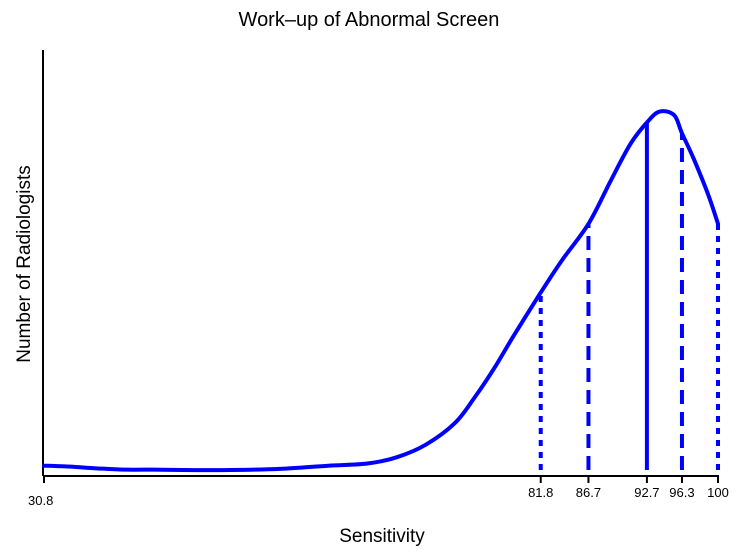  I want to click on y-axis-label: Number of Radiologists, so click(24, 263).